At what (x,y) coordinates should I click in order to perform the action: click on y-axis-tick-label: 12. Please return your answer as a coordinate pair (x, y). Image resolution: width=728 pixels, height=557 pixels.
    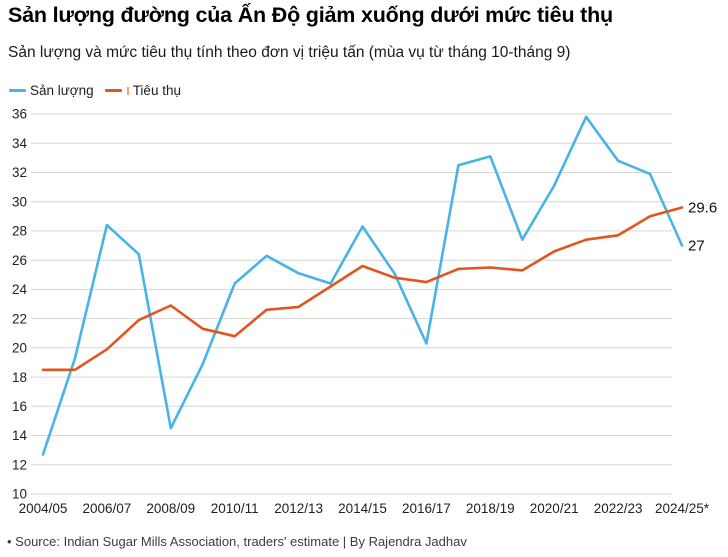
    Looking at the image, I should click on (19, 465).